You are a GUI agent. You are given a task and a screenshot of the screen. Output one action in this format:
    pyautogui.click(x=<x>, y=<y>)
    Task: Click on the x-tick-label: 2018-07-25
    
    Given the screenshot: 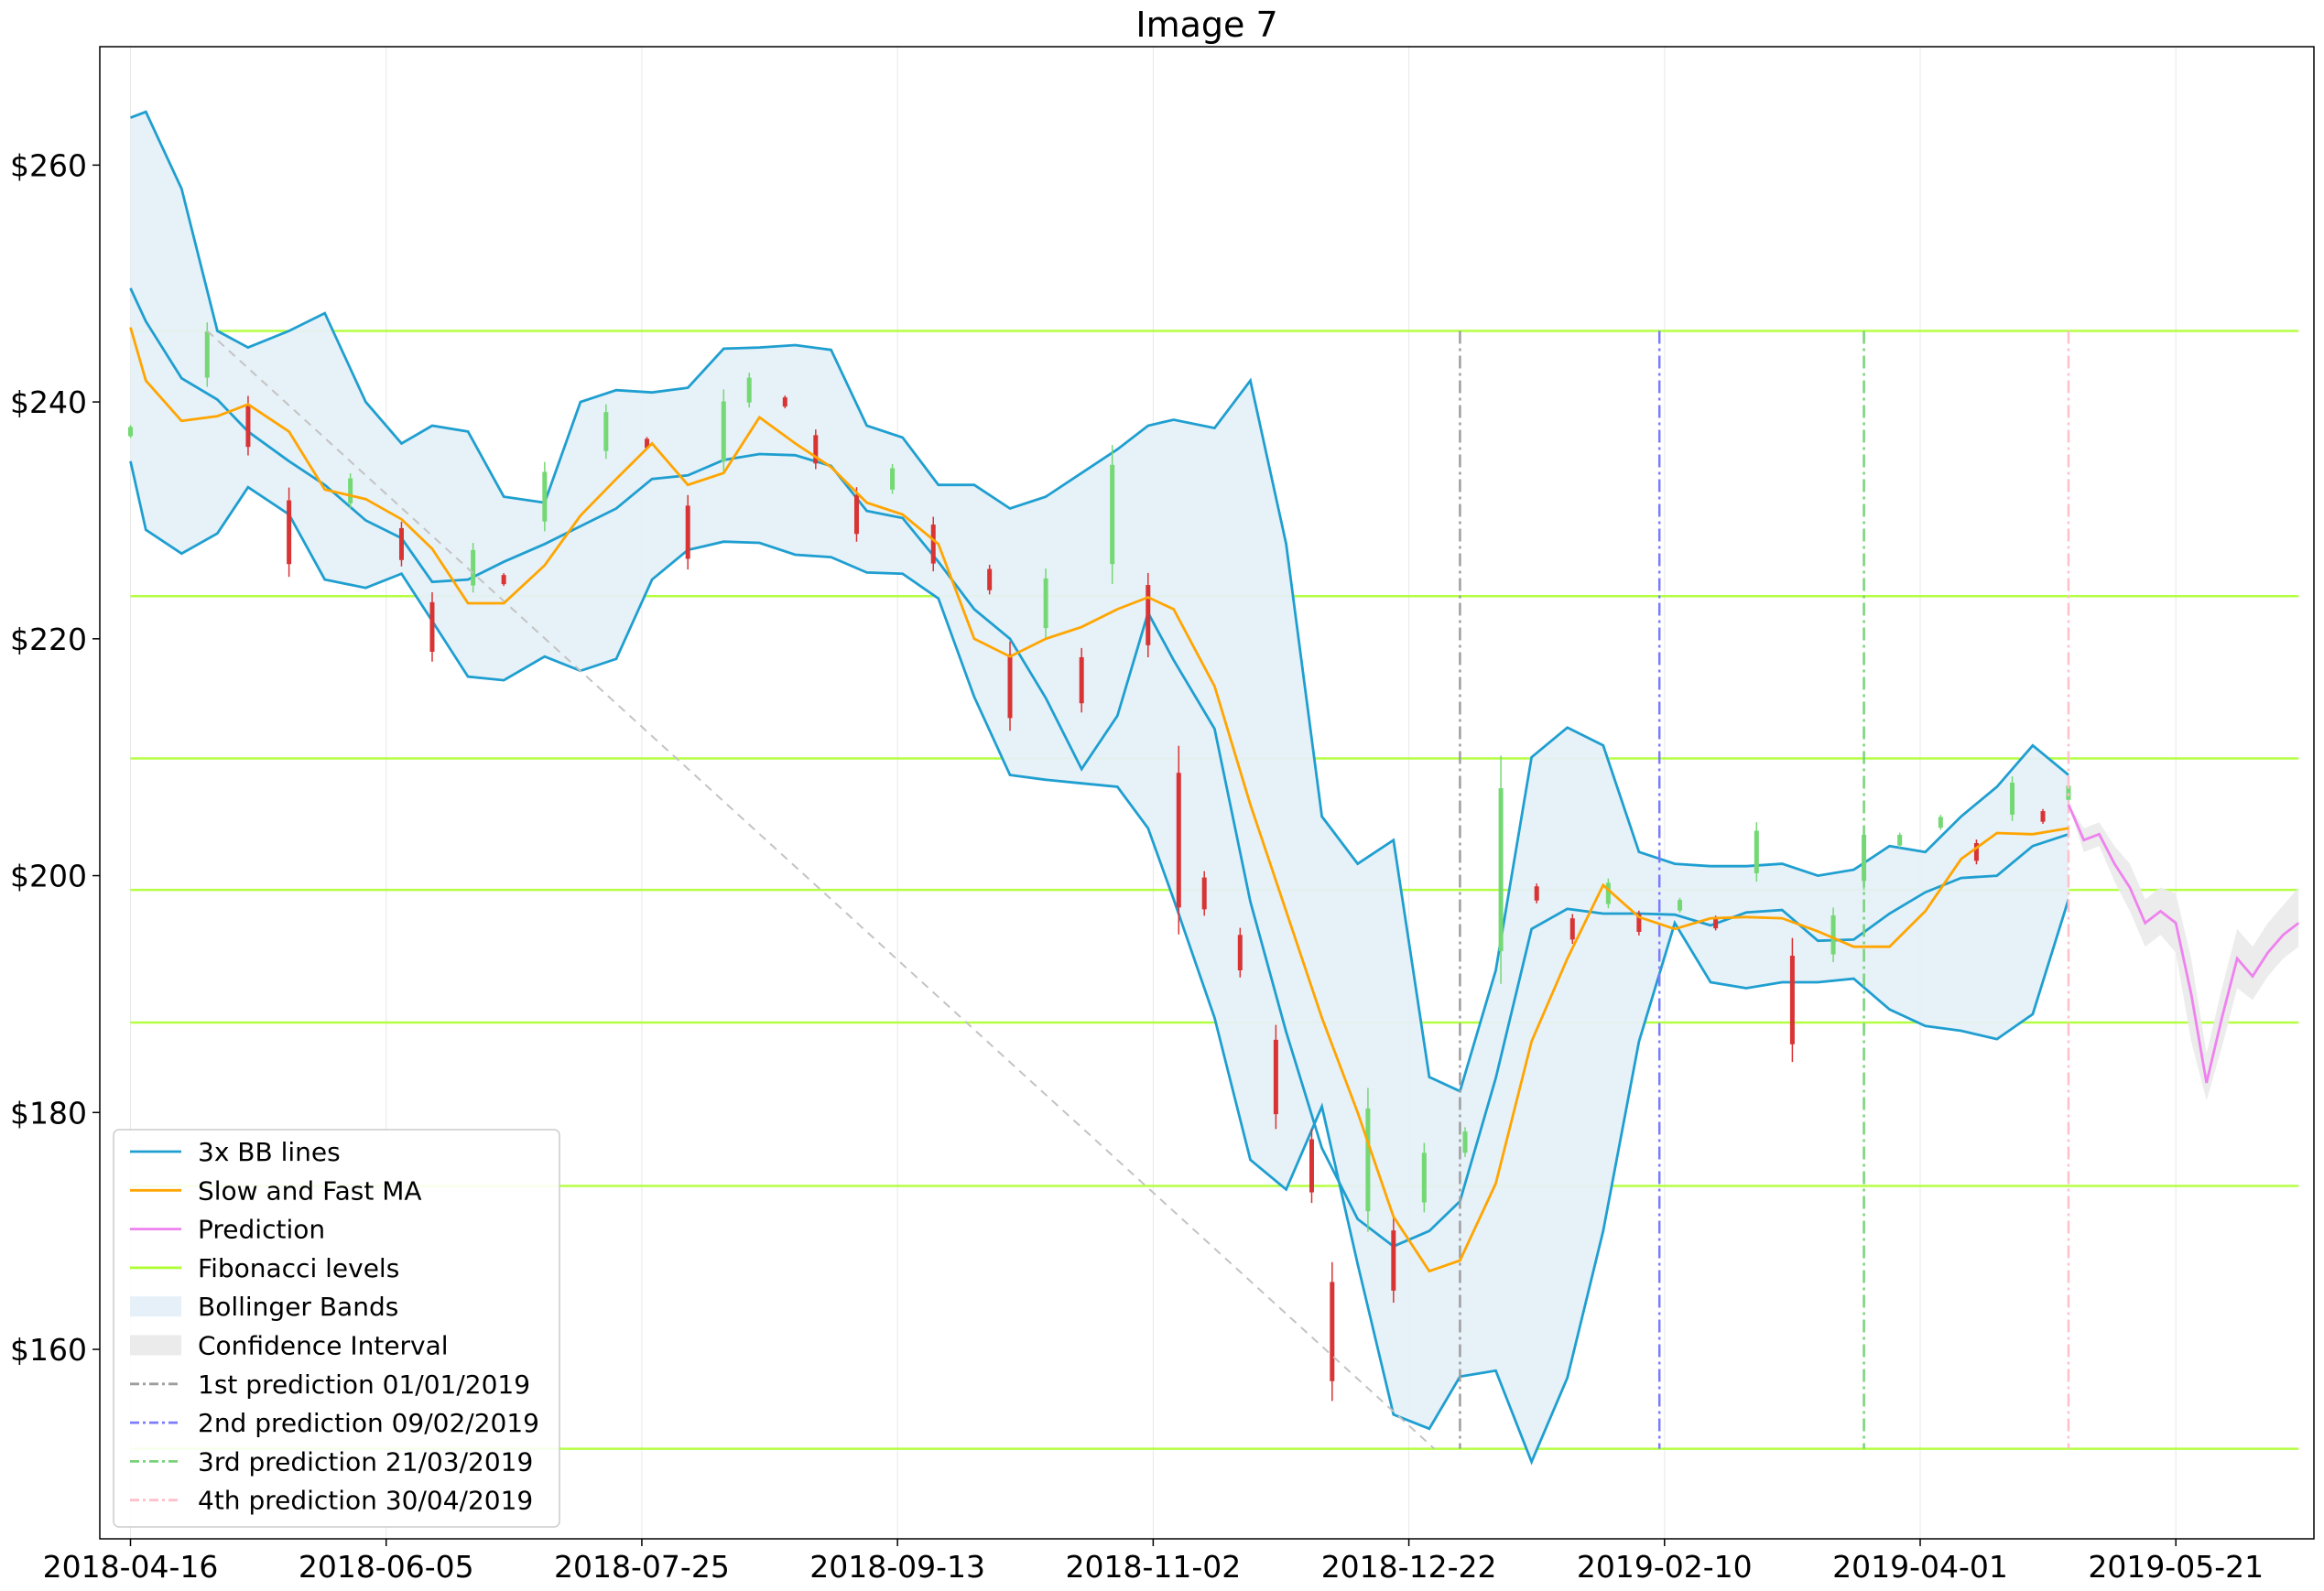 What is the action you would take?
    pyautogui.click(x=642, y=1567)
    